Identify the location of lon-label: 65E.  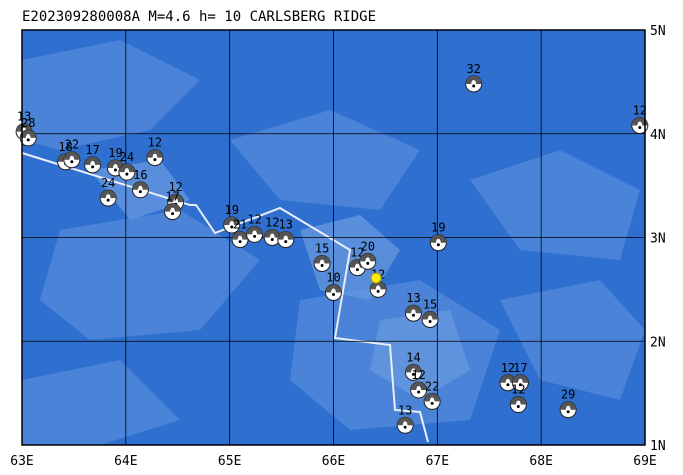
(229, 461).